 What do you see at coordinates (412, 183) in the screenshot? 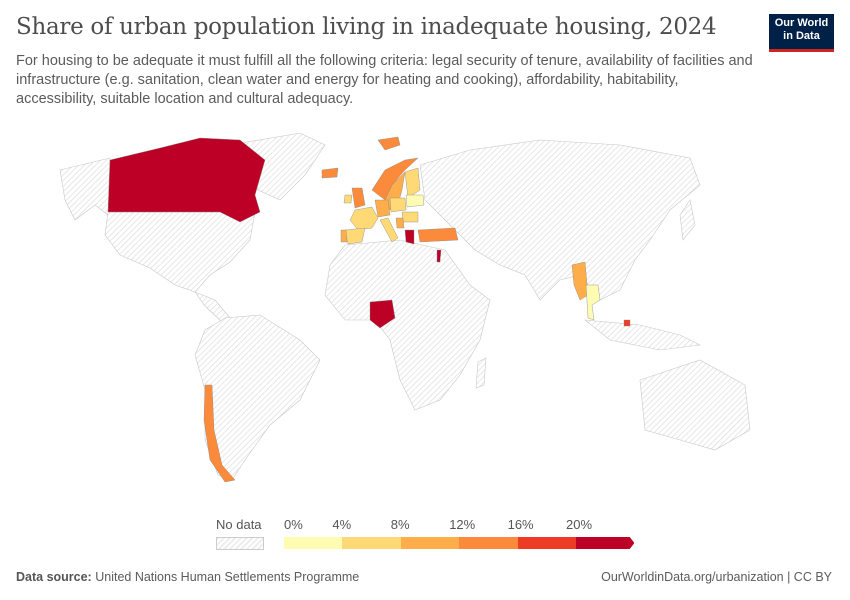
I see `country-finland: Finland` at bounding box center [412, 183].